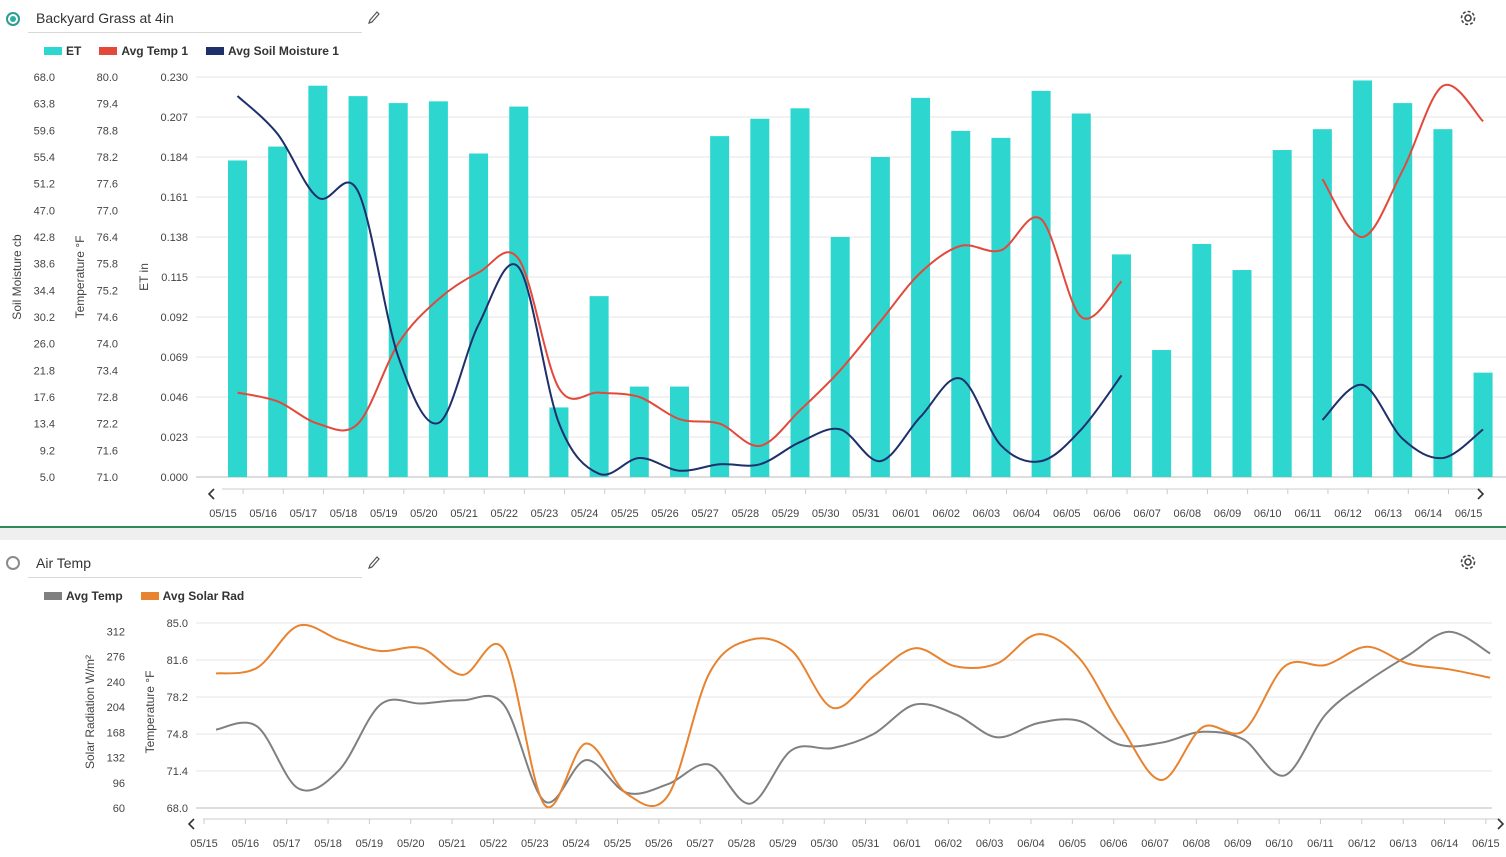  What do you see at coordinates (665, 514) in the screenshot?
I see `x-tick-label: 05/26` at bounding box center [665, 514].